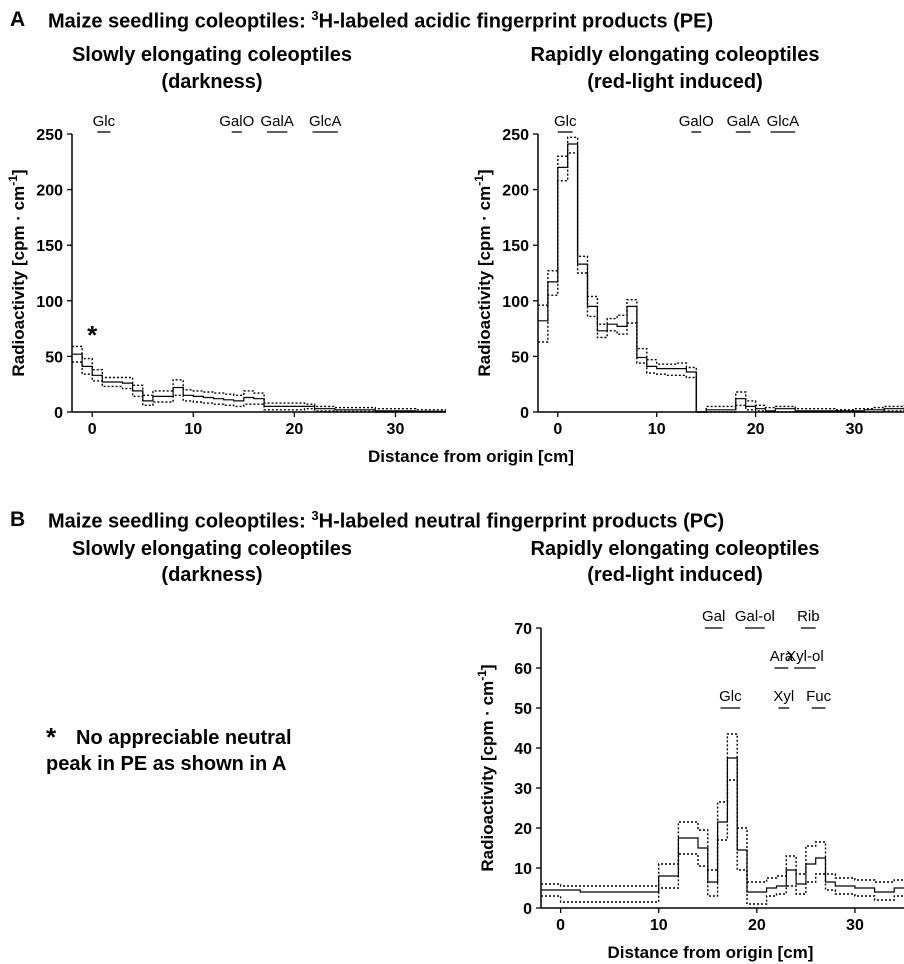 The image size is (904, 964). What do you see at coordinates (523, 669) in the screenshot?
I see `y-tick-label: 60` at bounding box center [523, 669].